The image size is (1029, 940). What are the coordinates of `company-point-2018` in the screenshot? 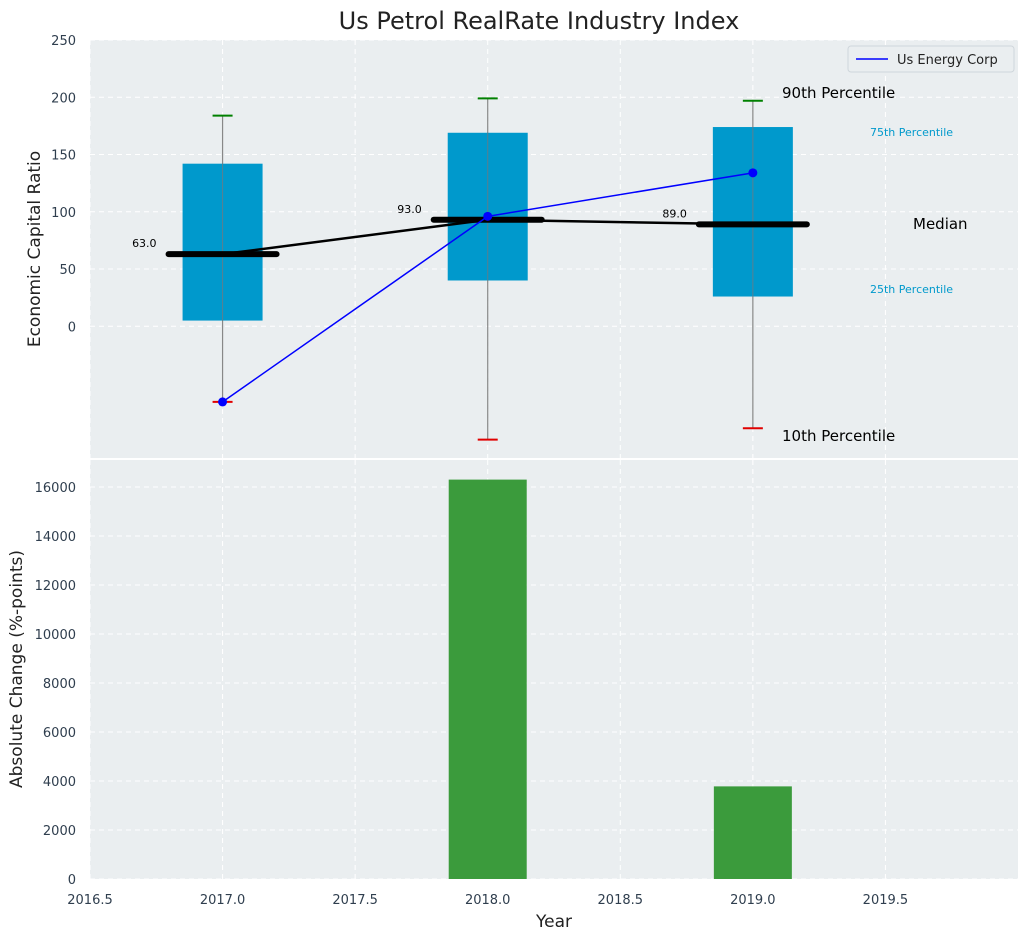 It's located at (488, 216).